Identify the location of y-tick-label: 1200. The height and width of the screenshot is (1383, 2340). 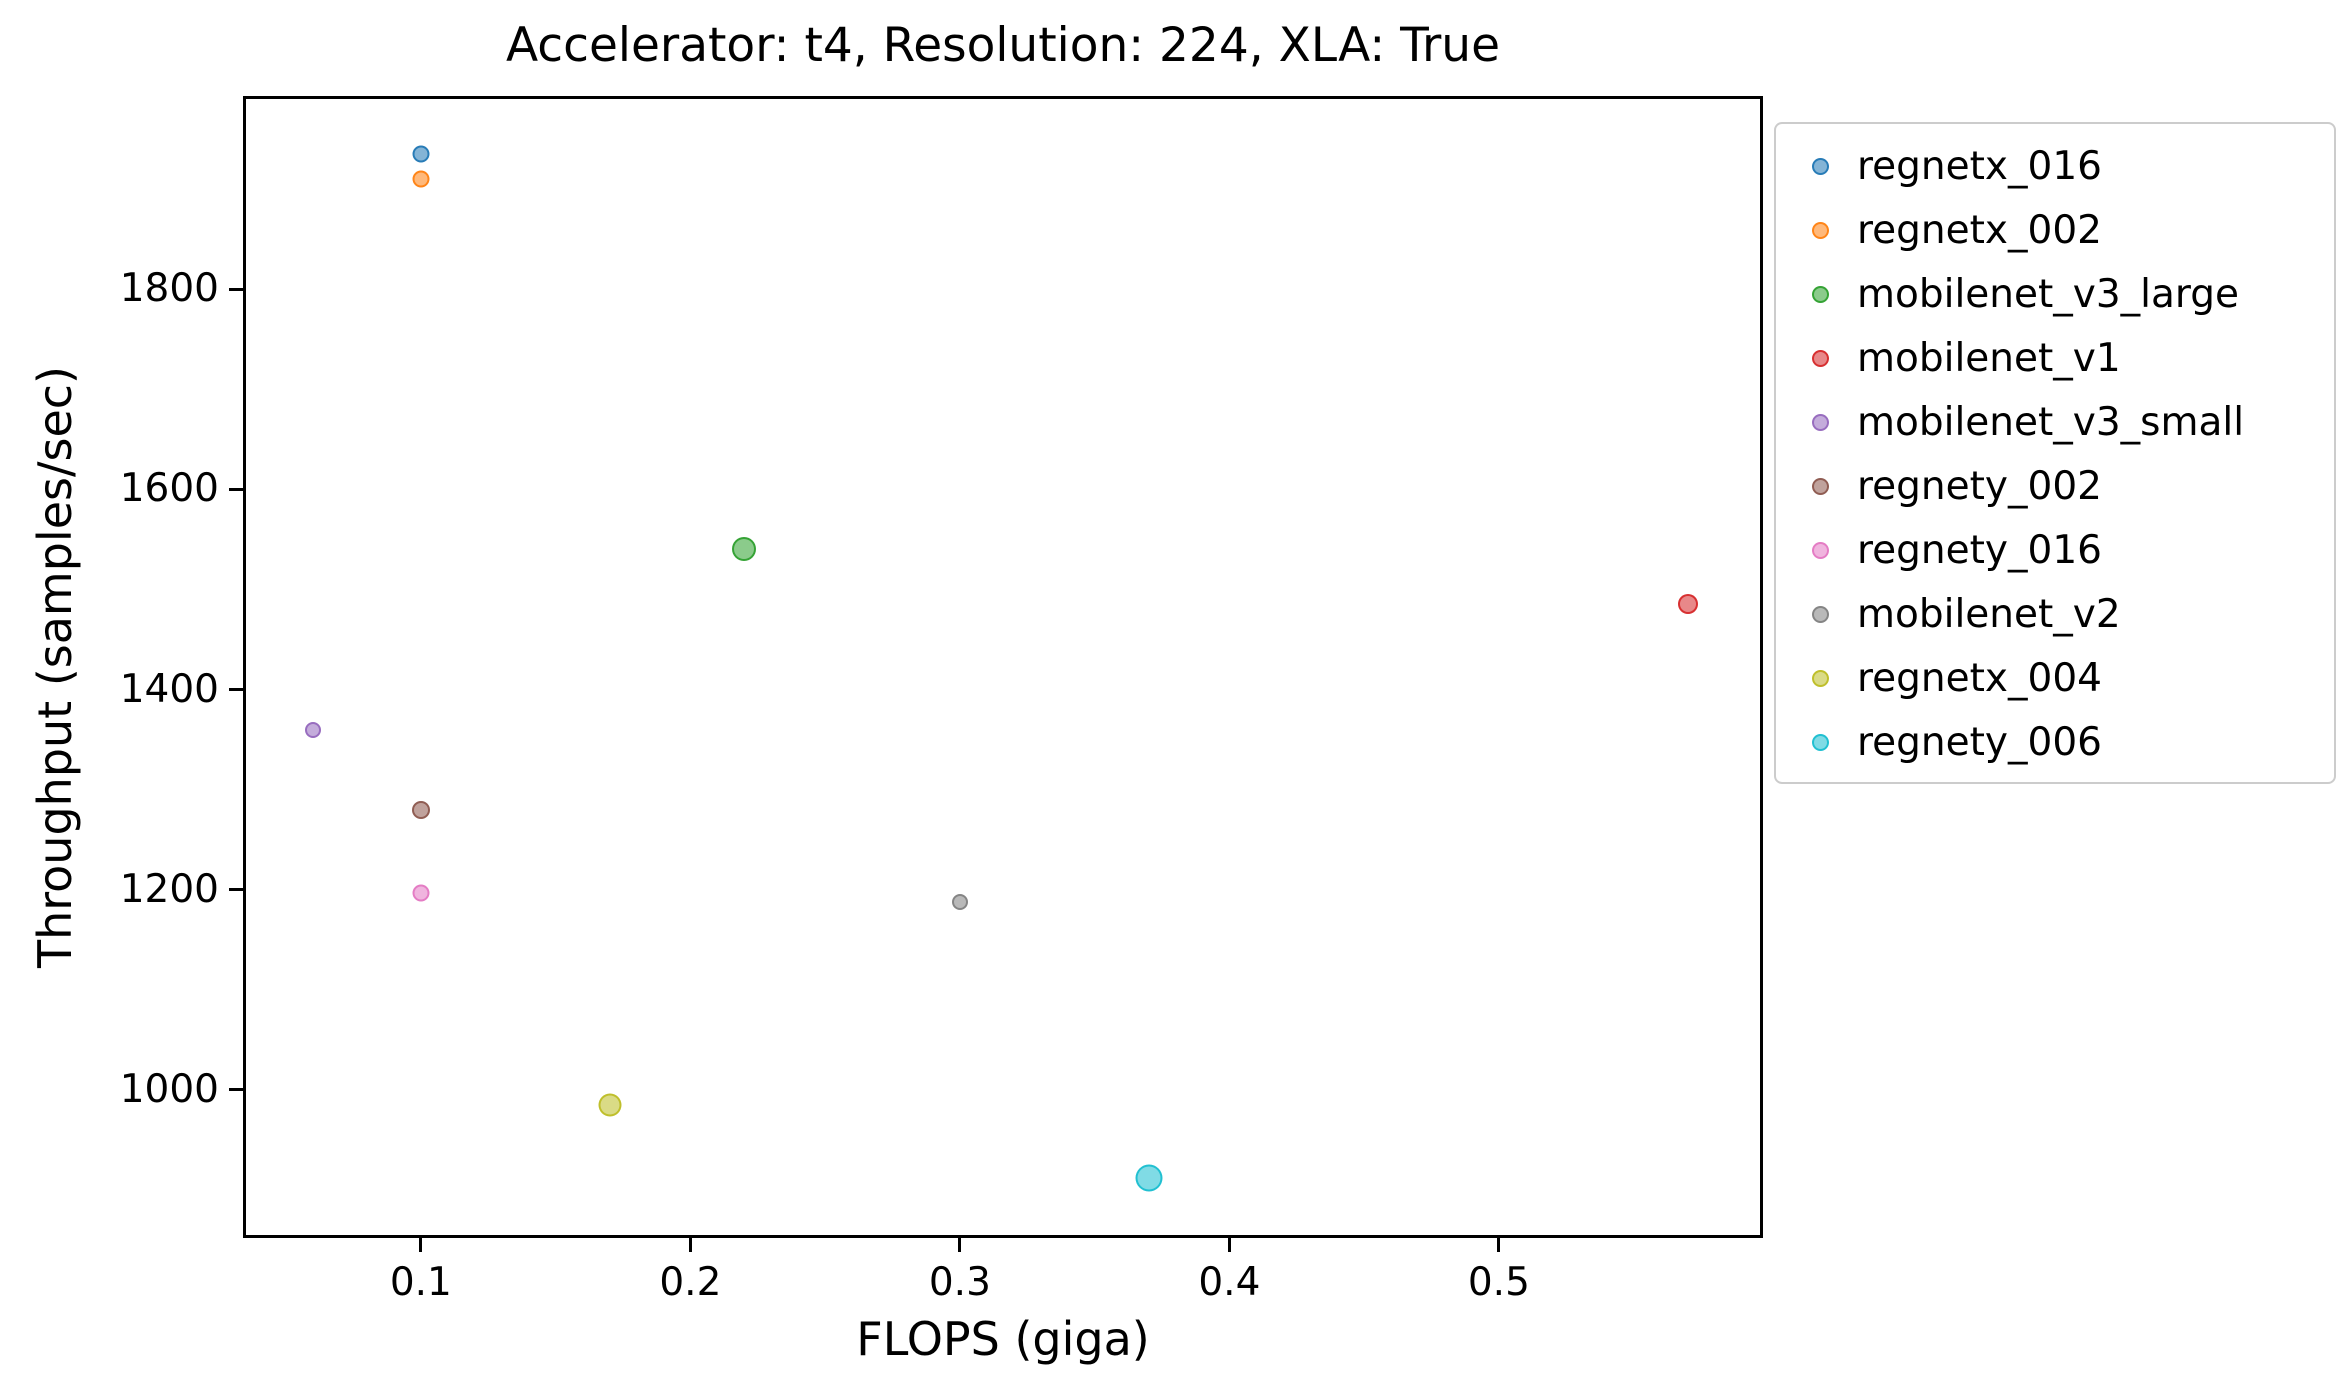
(169, 889).